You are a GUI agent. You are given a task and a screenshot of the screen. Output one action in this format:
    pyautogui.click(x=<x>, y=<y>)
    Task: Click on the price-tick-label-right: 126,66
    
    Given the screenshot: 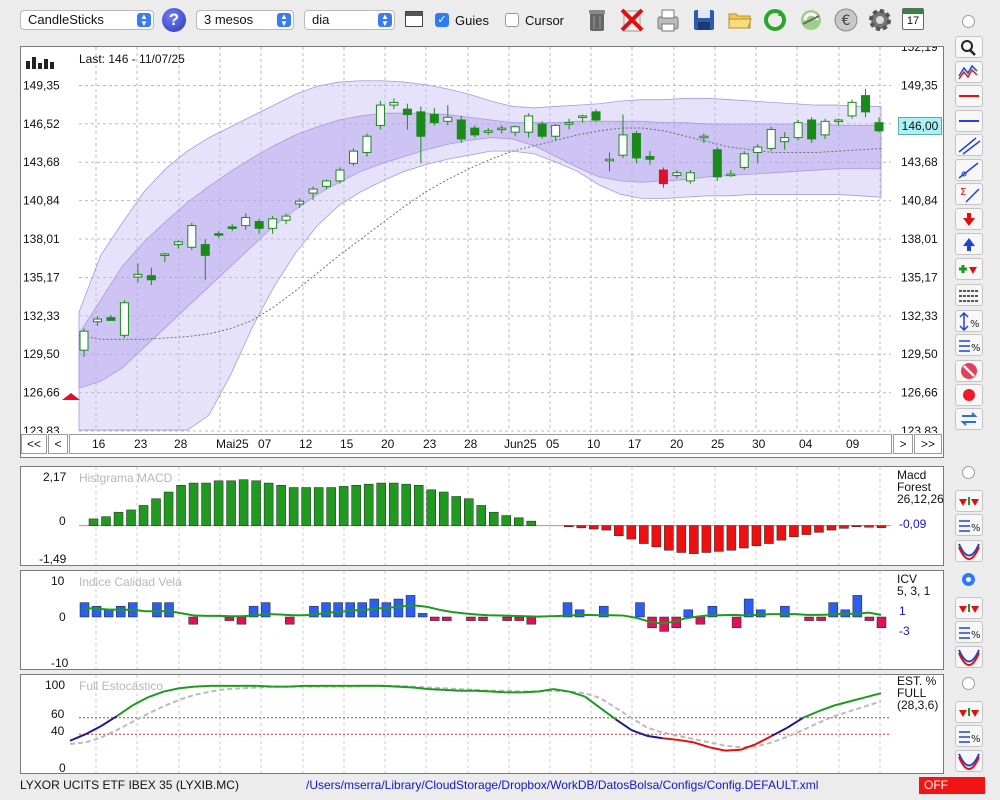 What is the action you would take?
    pyautogui.click(x=919, y=393)
    